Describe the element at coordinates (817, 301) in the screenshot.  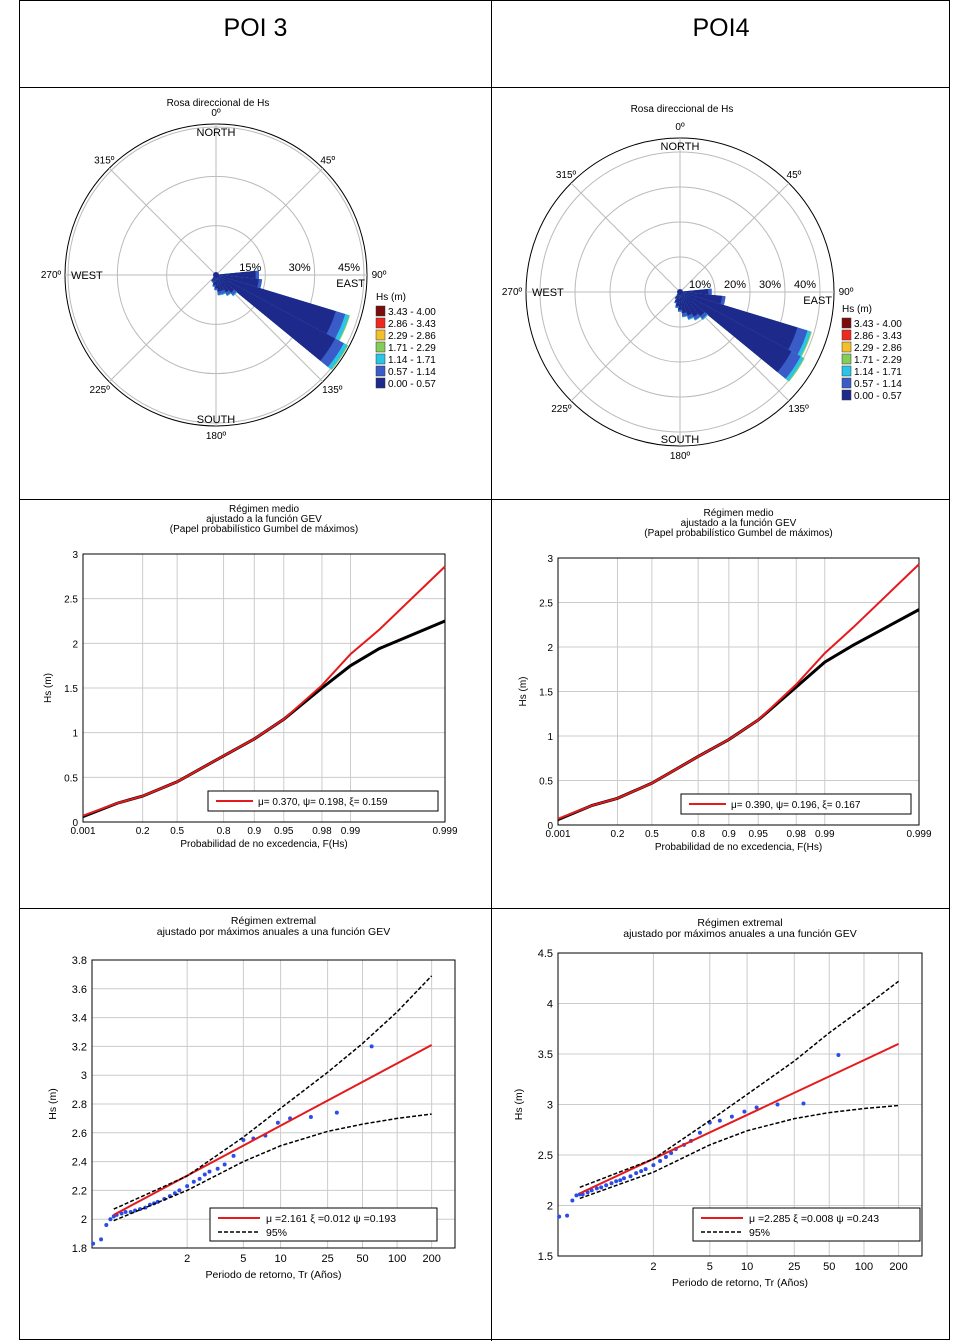
I see `rose-east-label: EAST` at that location.